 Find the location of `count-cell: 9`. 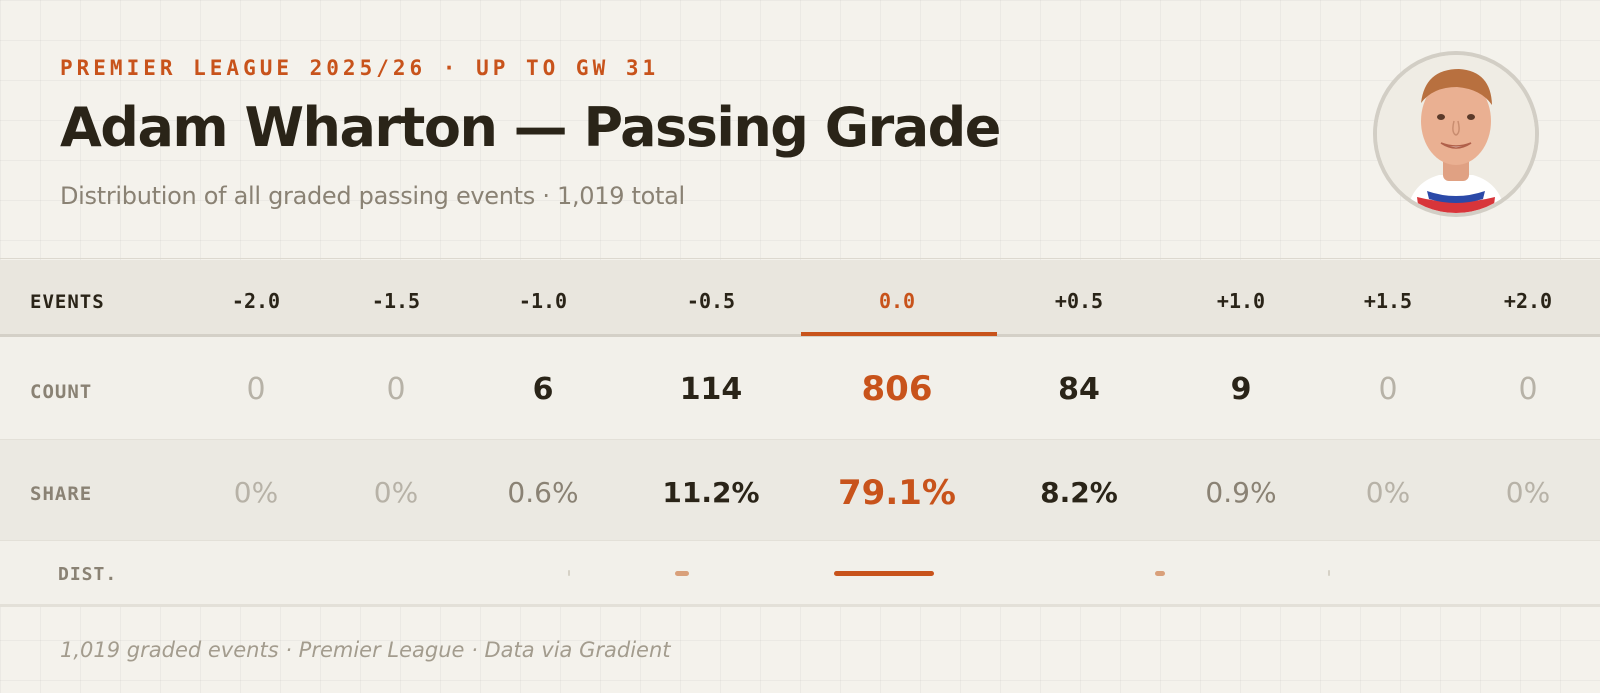

count-cell: 9 is located at coordinates (1241, 389).